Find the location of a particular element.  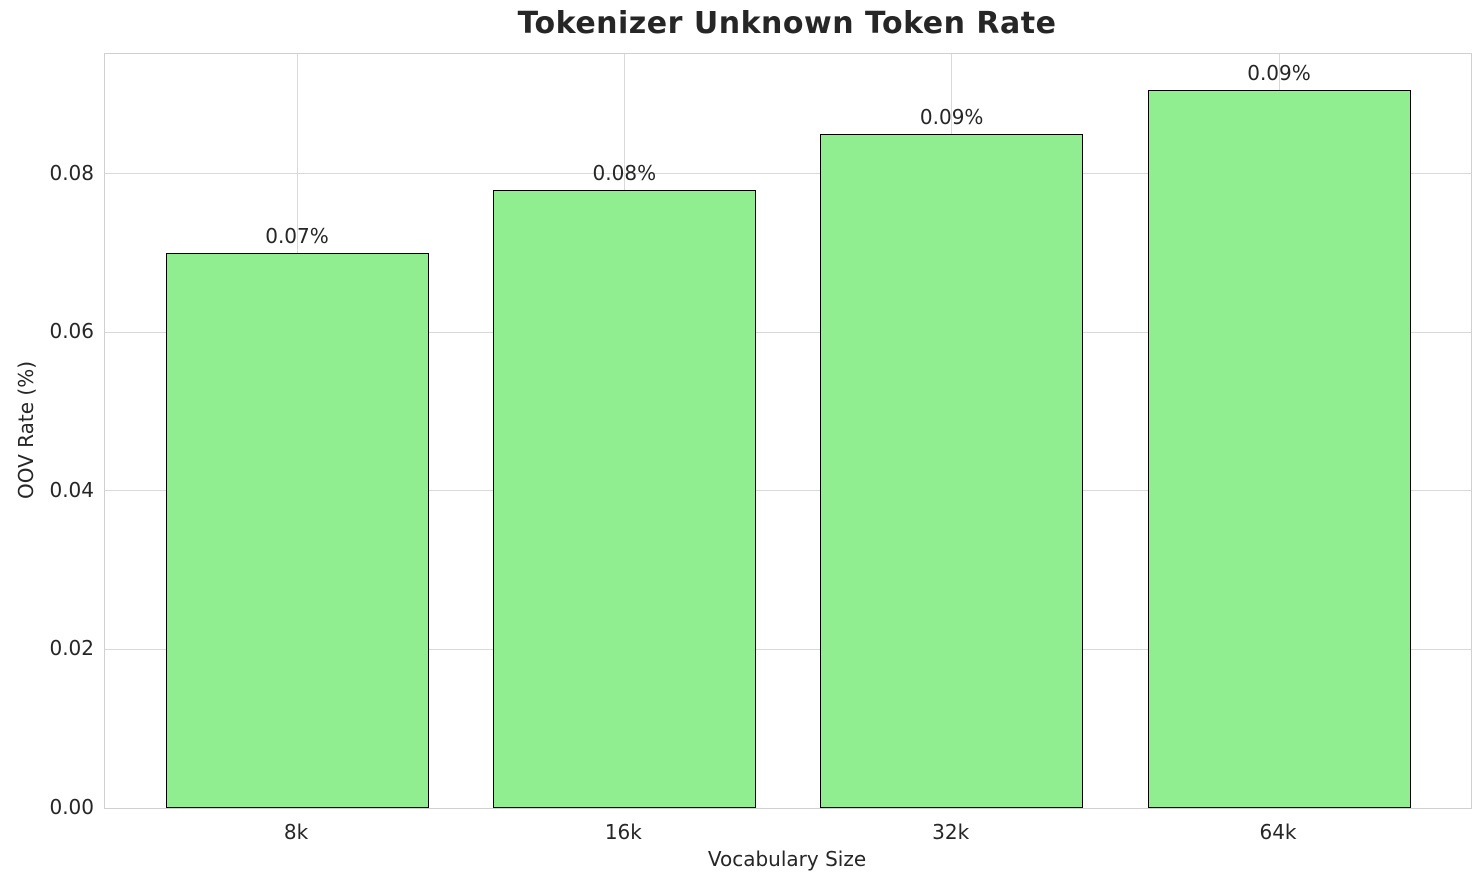

x-tick-label: 64k is located at coordinates (1278, 832).